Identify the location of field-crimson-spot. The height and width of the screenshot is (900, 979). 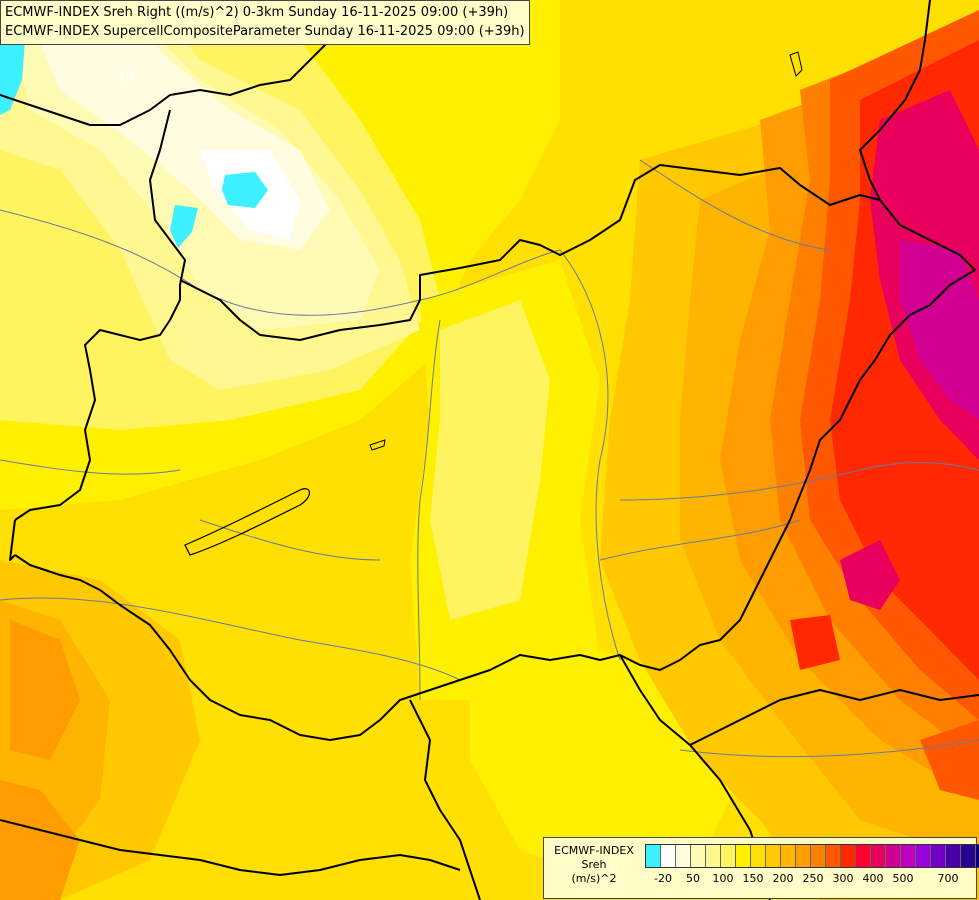
(870, 575).